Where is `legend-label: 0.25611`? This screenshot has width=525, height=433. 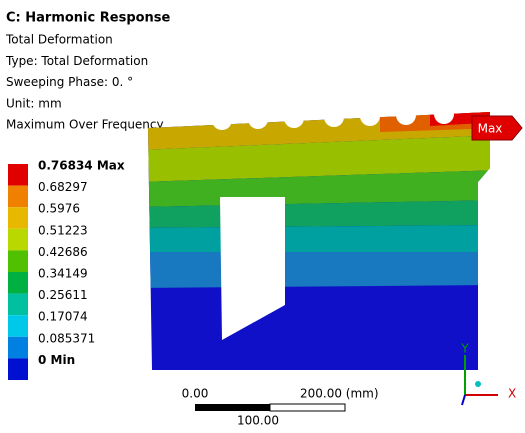
legend-label: 0.25611 is located at coordinates (63, 295).